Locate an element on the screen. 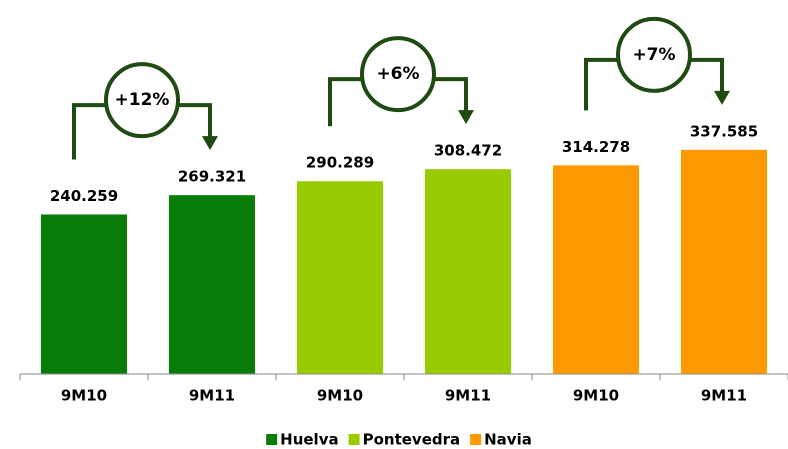 The height and width of the screenshot is (449, 788). growth-label: +12% is located at coordinates (142, 100).